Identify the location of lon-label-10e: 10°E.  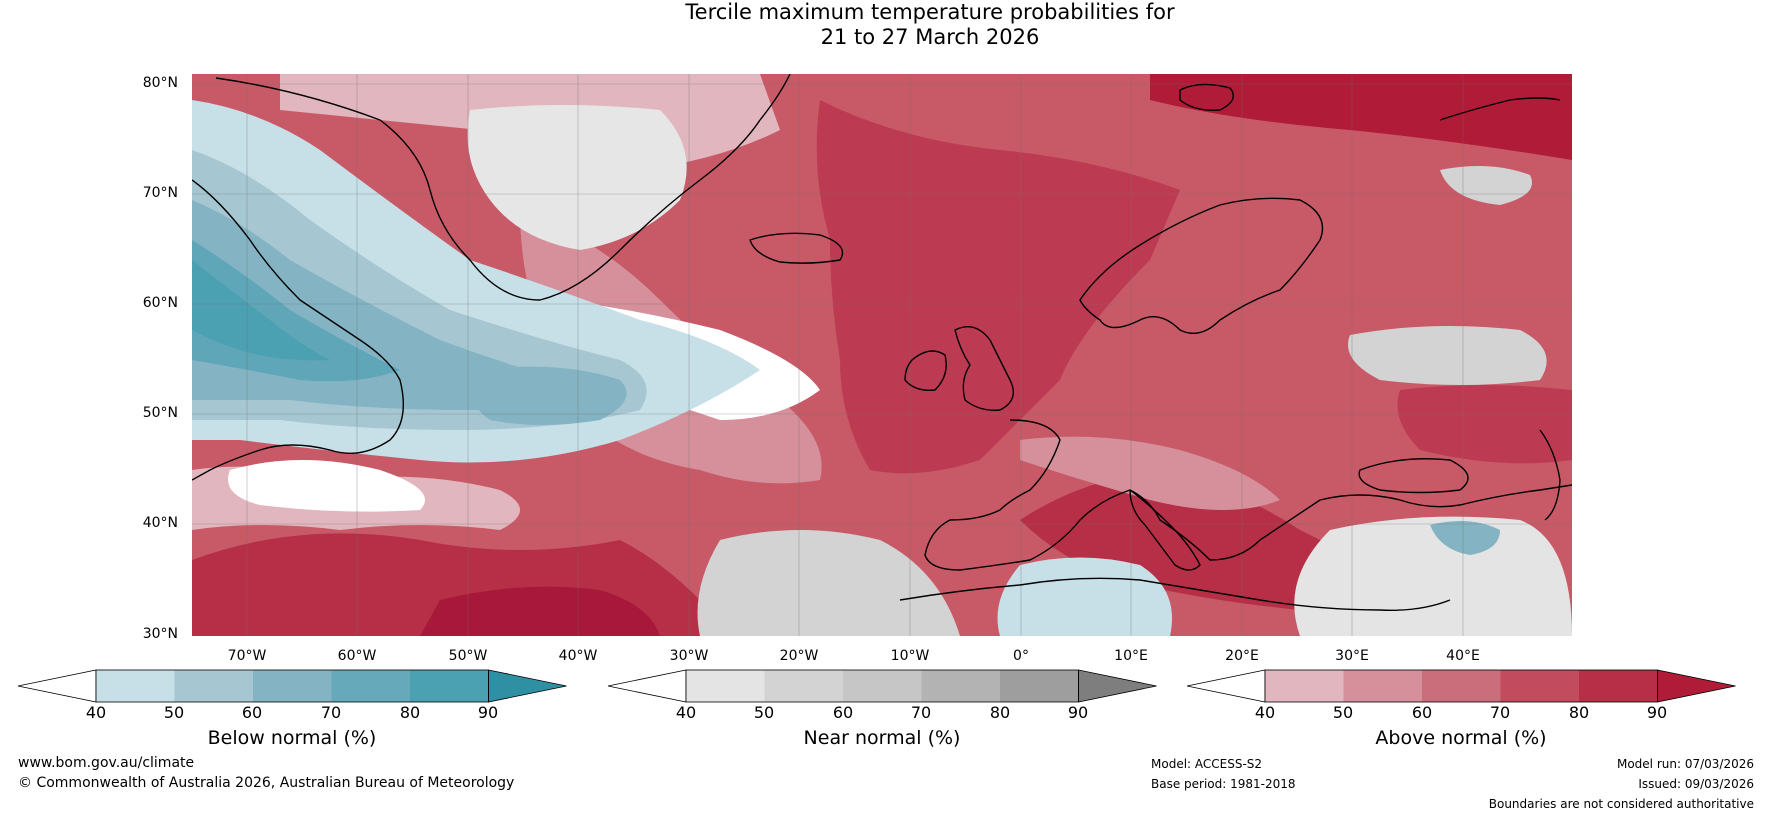
(1131, 656).